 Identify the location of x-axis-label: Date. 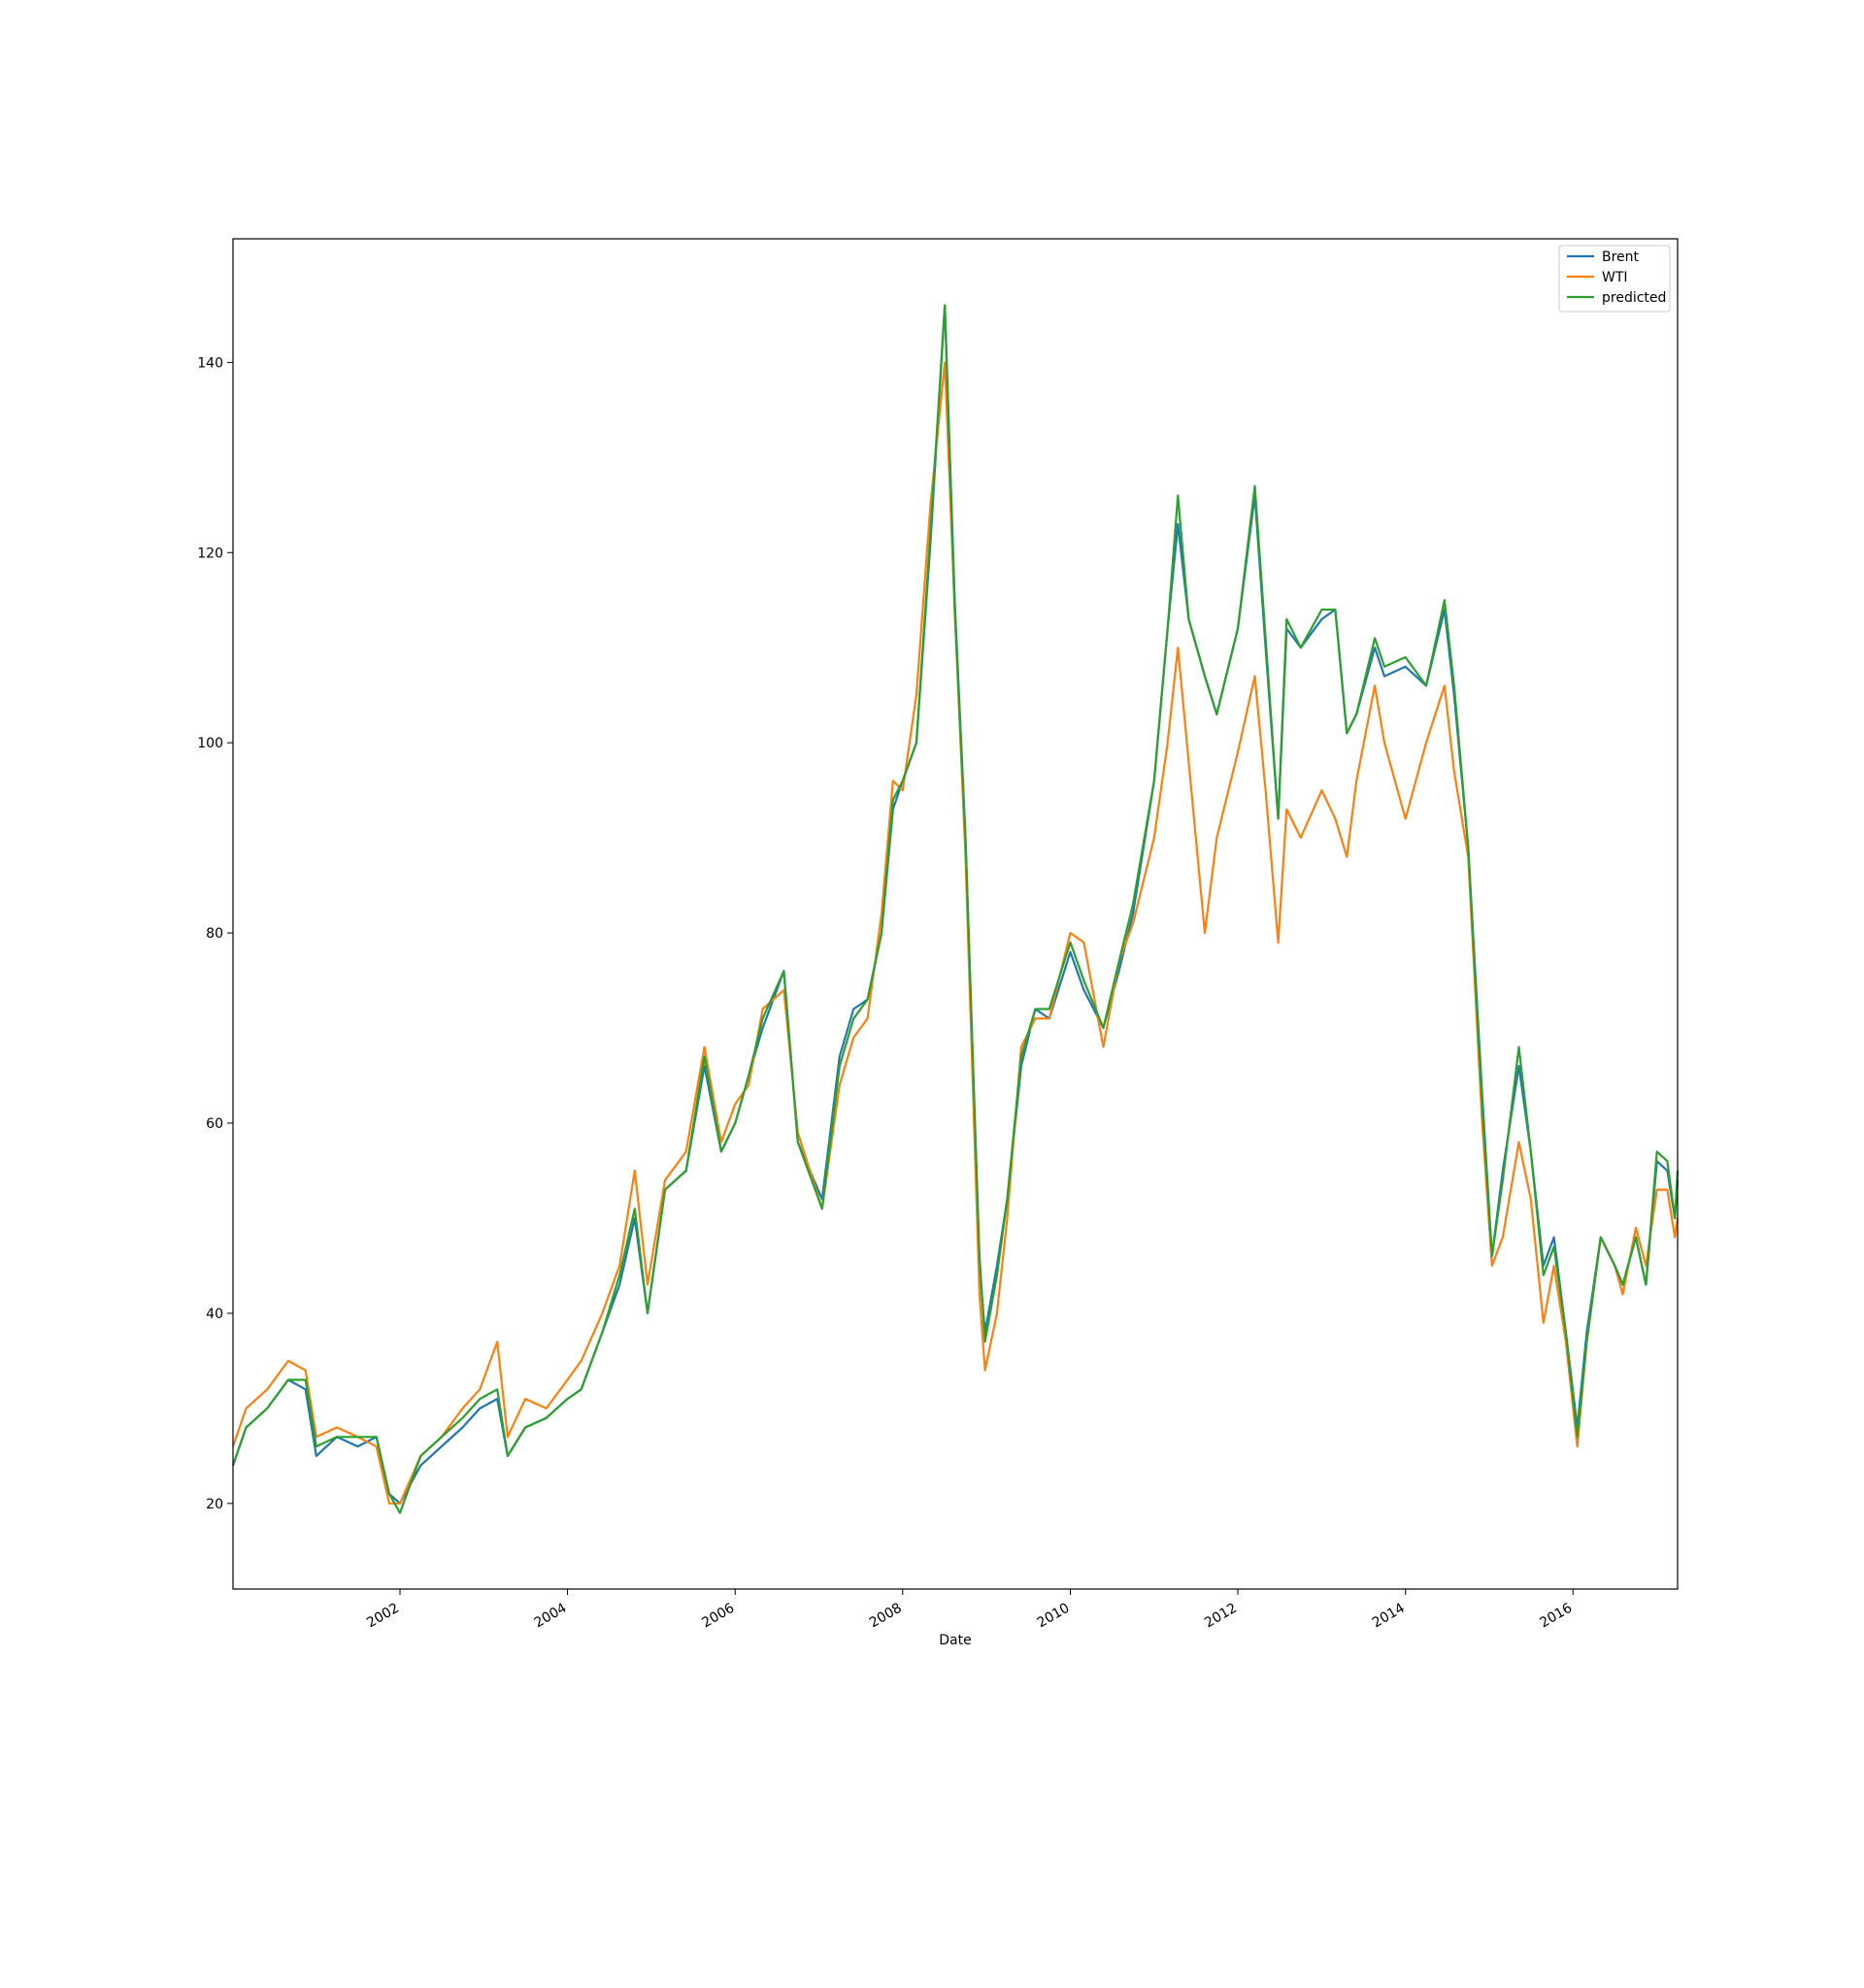
(955, 1640).